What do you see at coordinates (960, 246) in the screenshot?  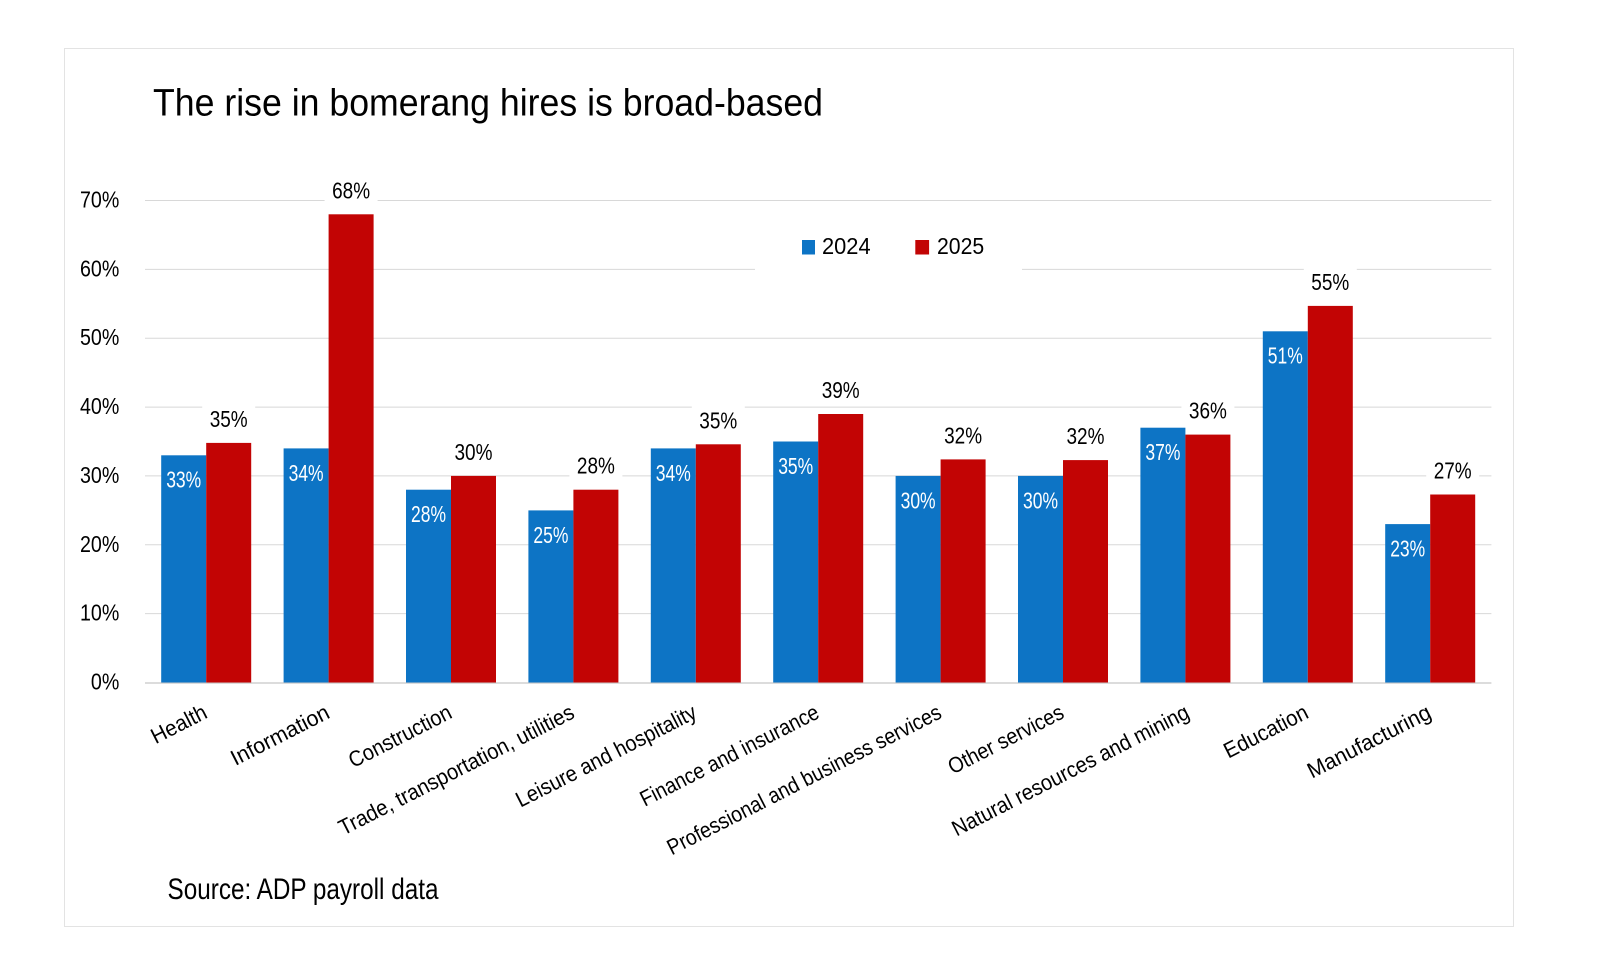 I see `svg-text: 2025` at bounding box center [960, 246].